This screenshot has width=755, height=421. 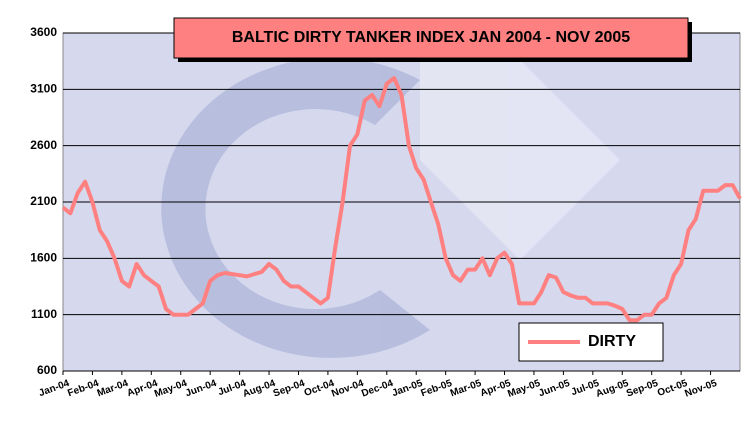 I want to click on y-tick-label: 2600, so click(x=43, y=145).